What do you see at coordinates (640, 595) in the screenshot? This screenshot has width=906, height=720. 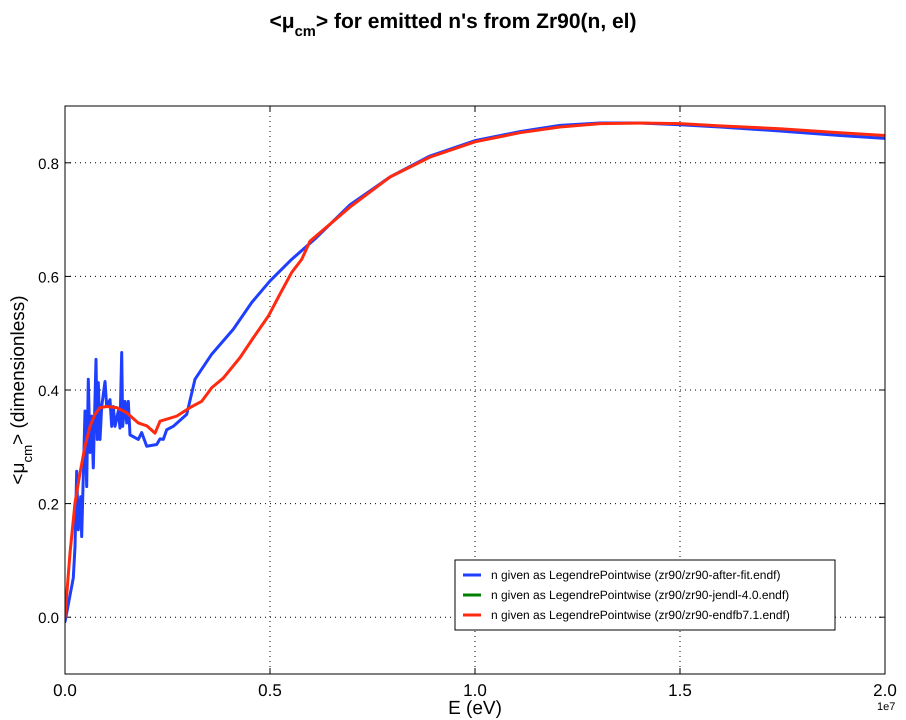 I see `legend-label: n given as LegendrePointwise (zr90/zr90-jendl-4.0.endf)` at bounding box center [640, 595].